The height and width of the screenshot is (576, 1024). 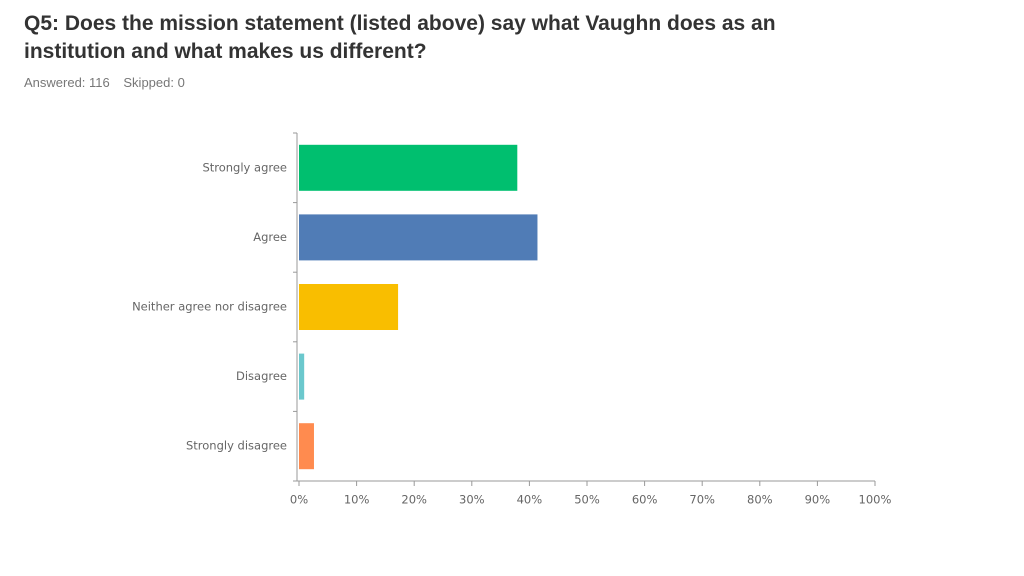 What do you see at coordinates (530, 500) in the screenshot?
I see `x-tick-label: 40%` at bounding box center [530, 500].